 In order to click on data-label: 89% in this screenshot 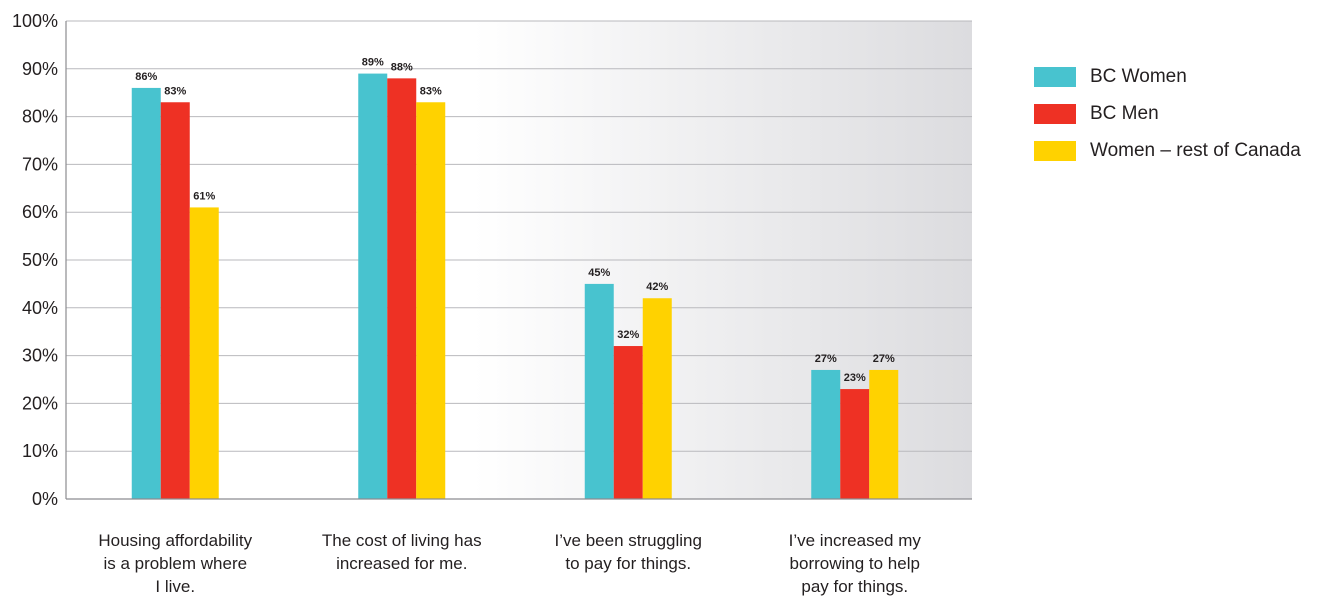, I will do `click(373, 63)`.